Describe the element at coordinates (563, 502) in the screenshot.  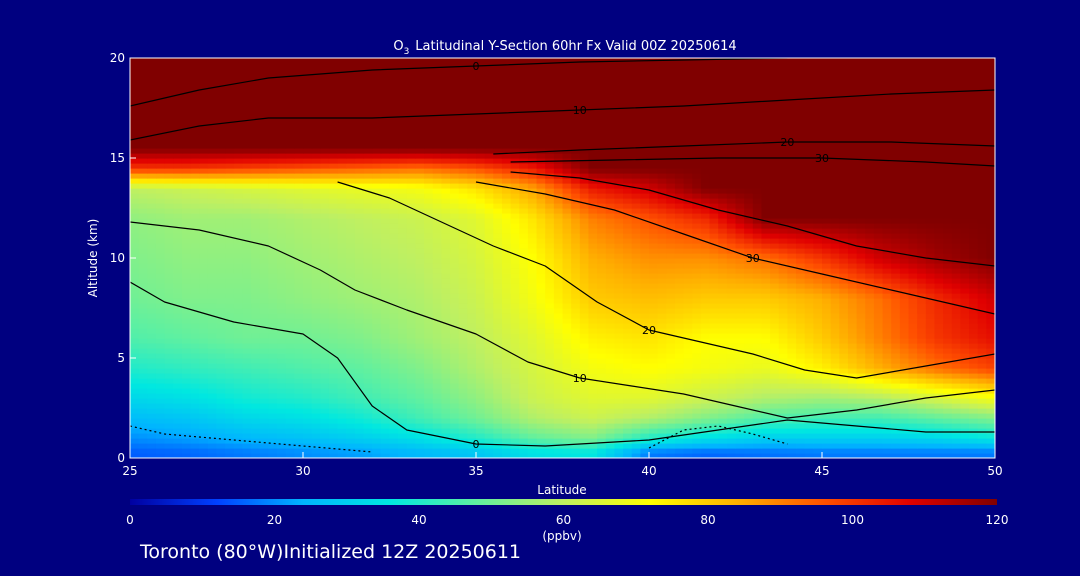
I see `colorbar` at that location.